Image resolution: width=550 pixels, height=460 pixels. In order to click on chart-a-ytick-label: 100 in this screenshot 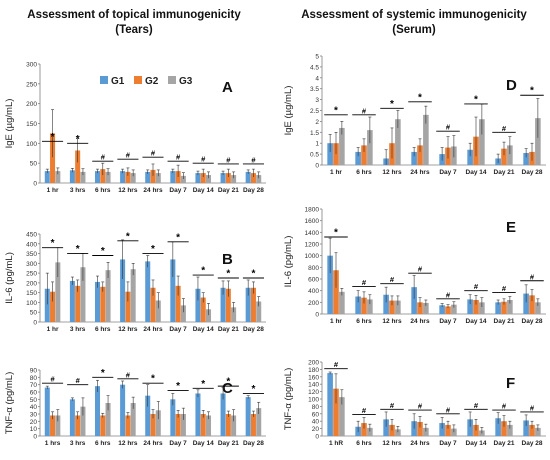, I will do `click(31, 144)`.